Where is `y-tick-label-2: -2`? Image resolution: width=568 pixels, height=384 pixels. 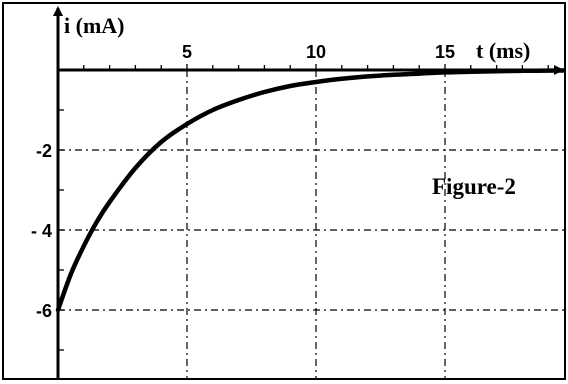
y-tick-label-2: -2 is located at coordinates (44, 151).